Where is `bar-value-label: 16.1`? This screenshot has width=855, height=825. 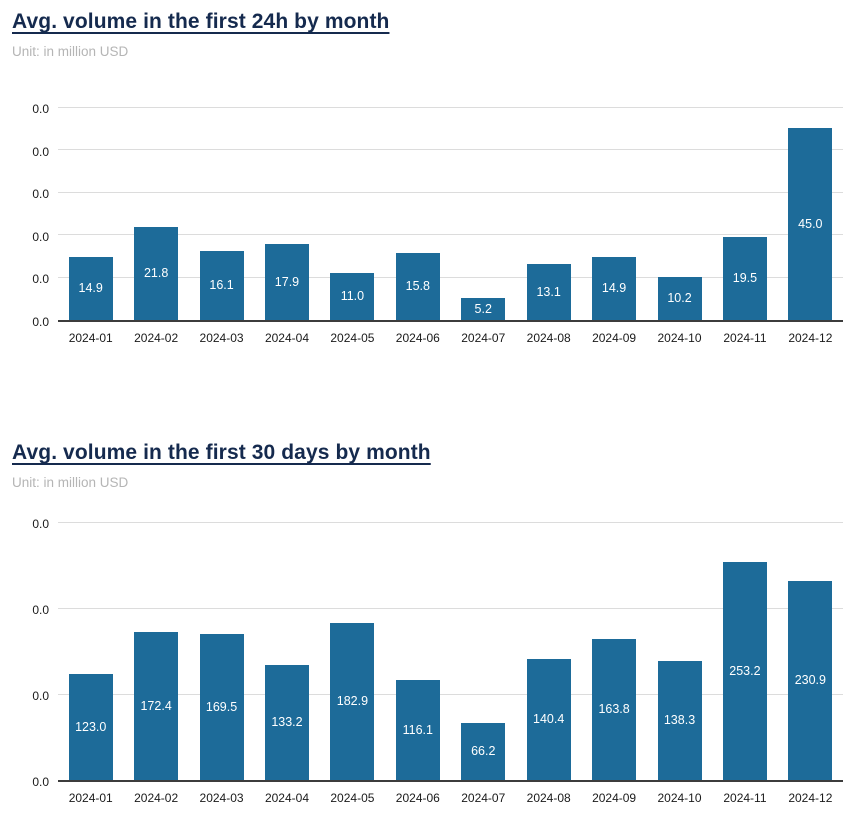 bar-value-label: 16.1 is located at coordinates (221, 285).